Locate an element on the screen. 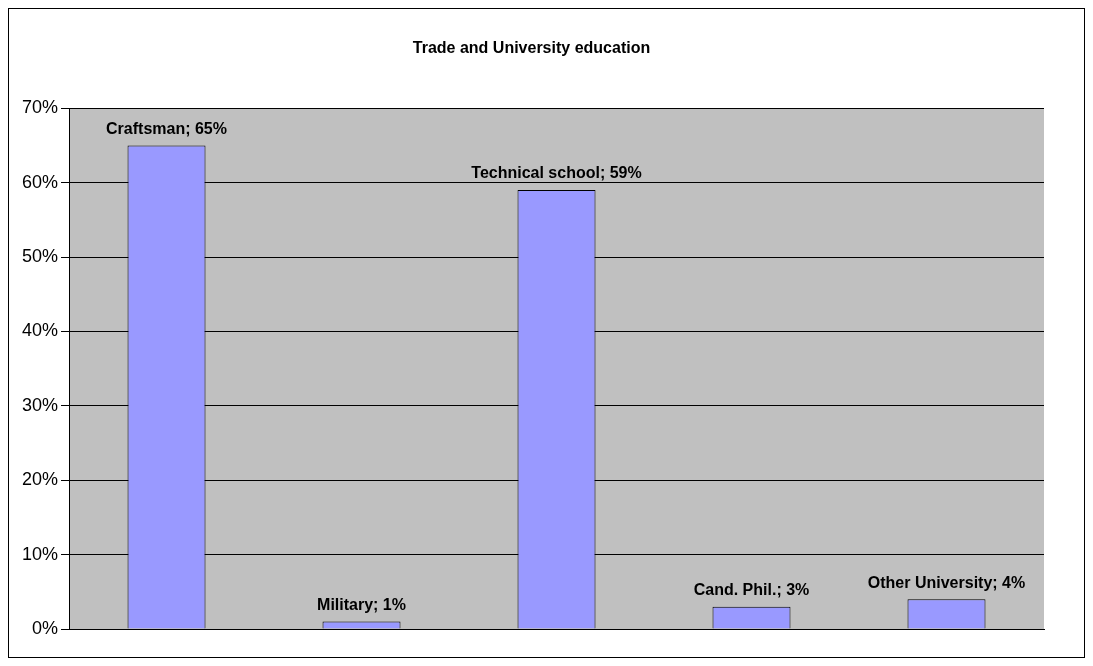 Image resolution: width=1093 pixels, height=666 pixels. data-label: Craftsman; 65% is located at coordinates (166, 128).